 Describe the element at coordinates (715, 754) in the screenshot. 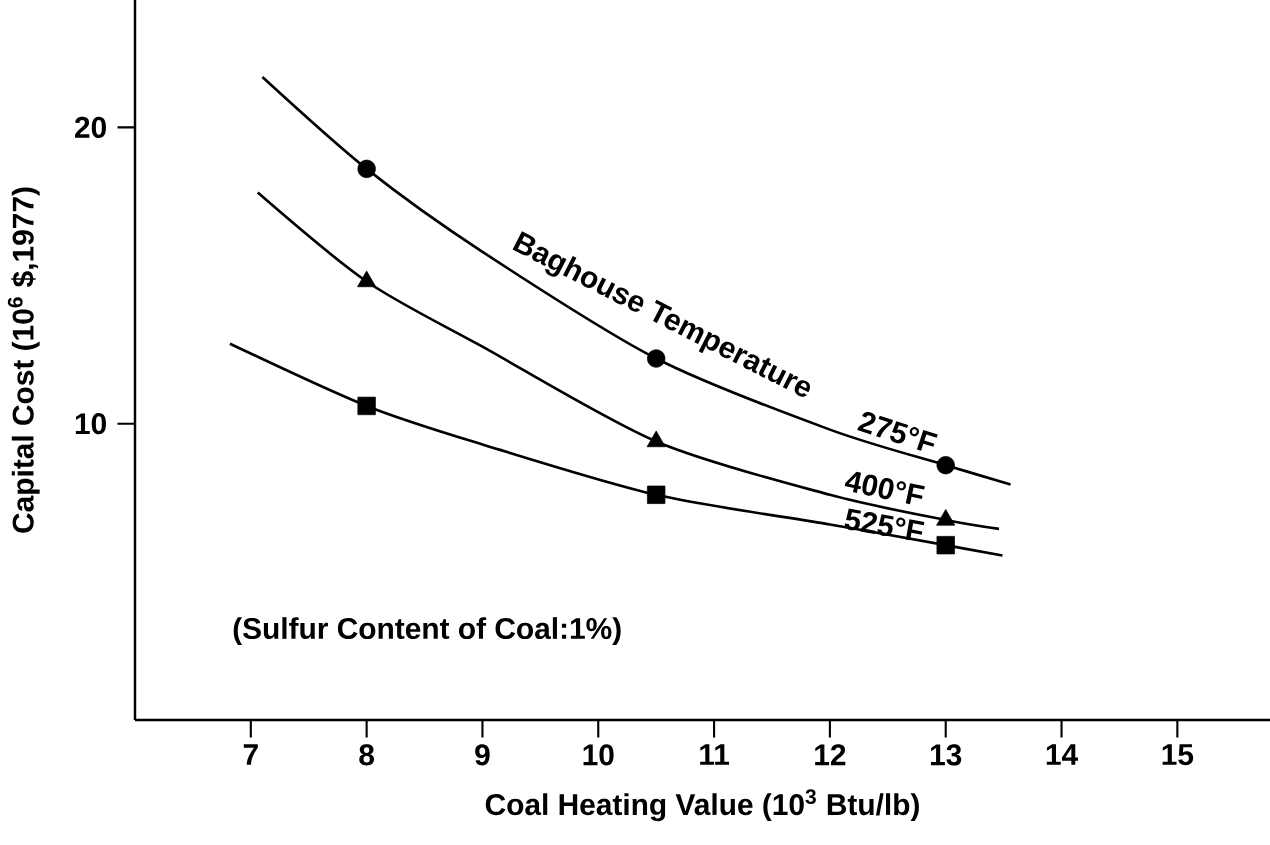

I see `x-tick-label: 11` at that location.